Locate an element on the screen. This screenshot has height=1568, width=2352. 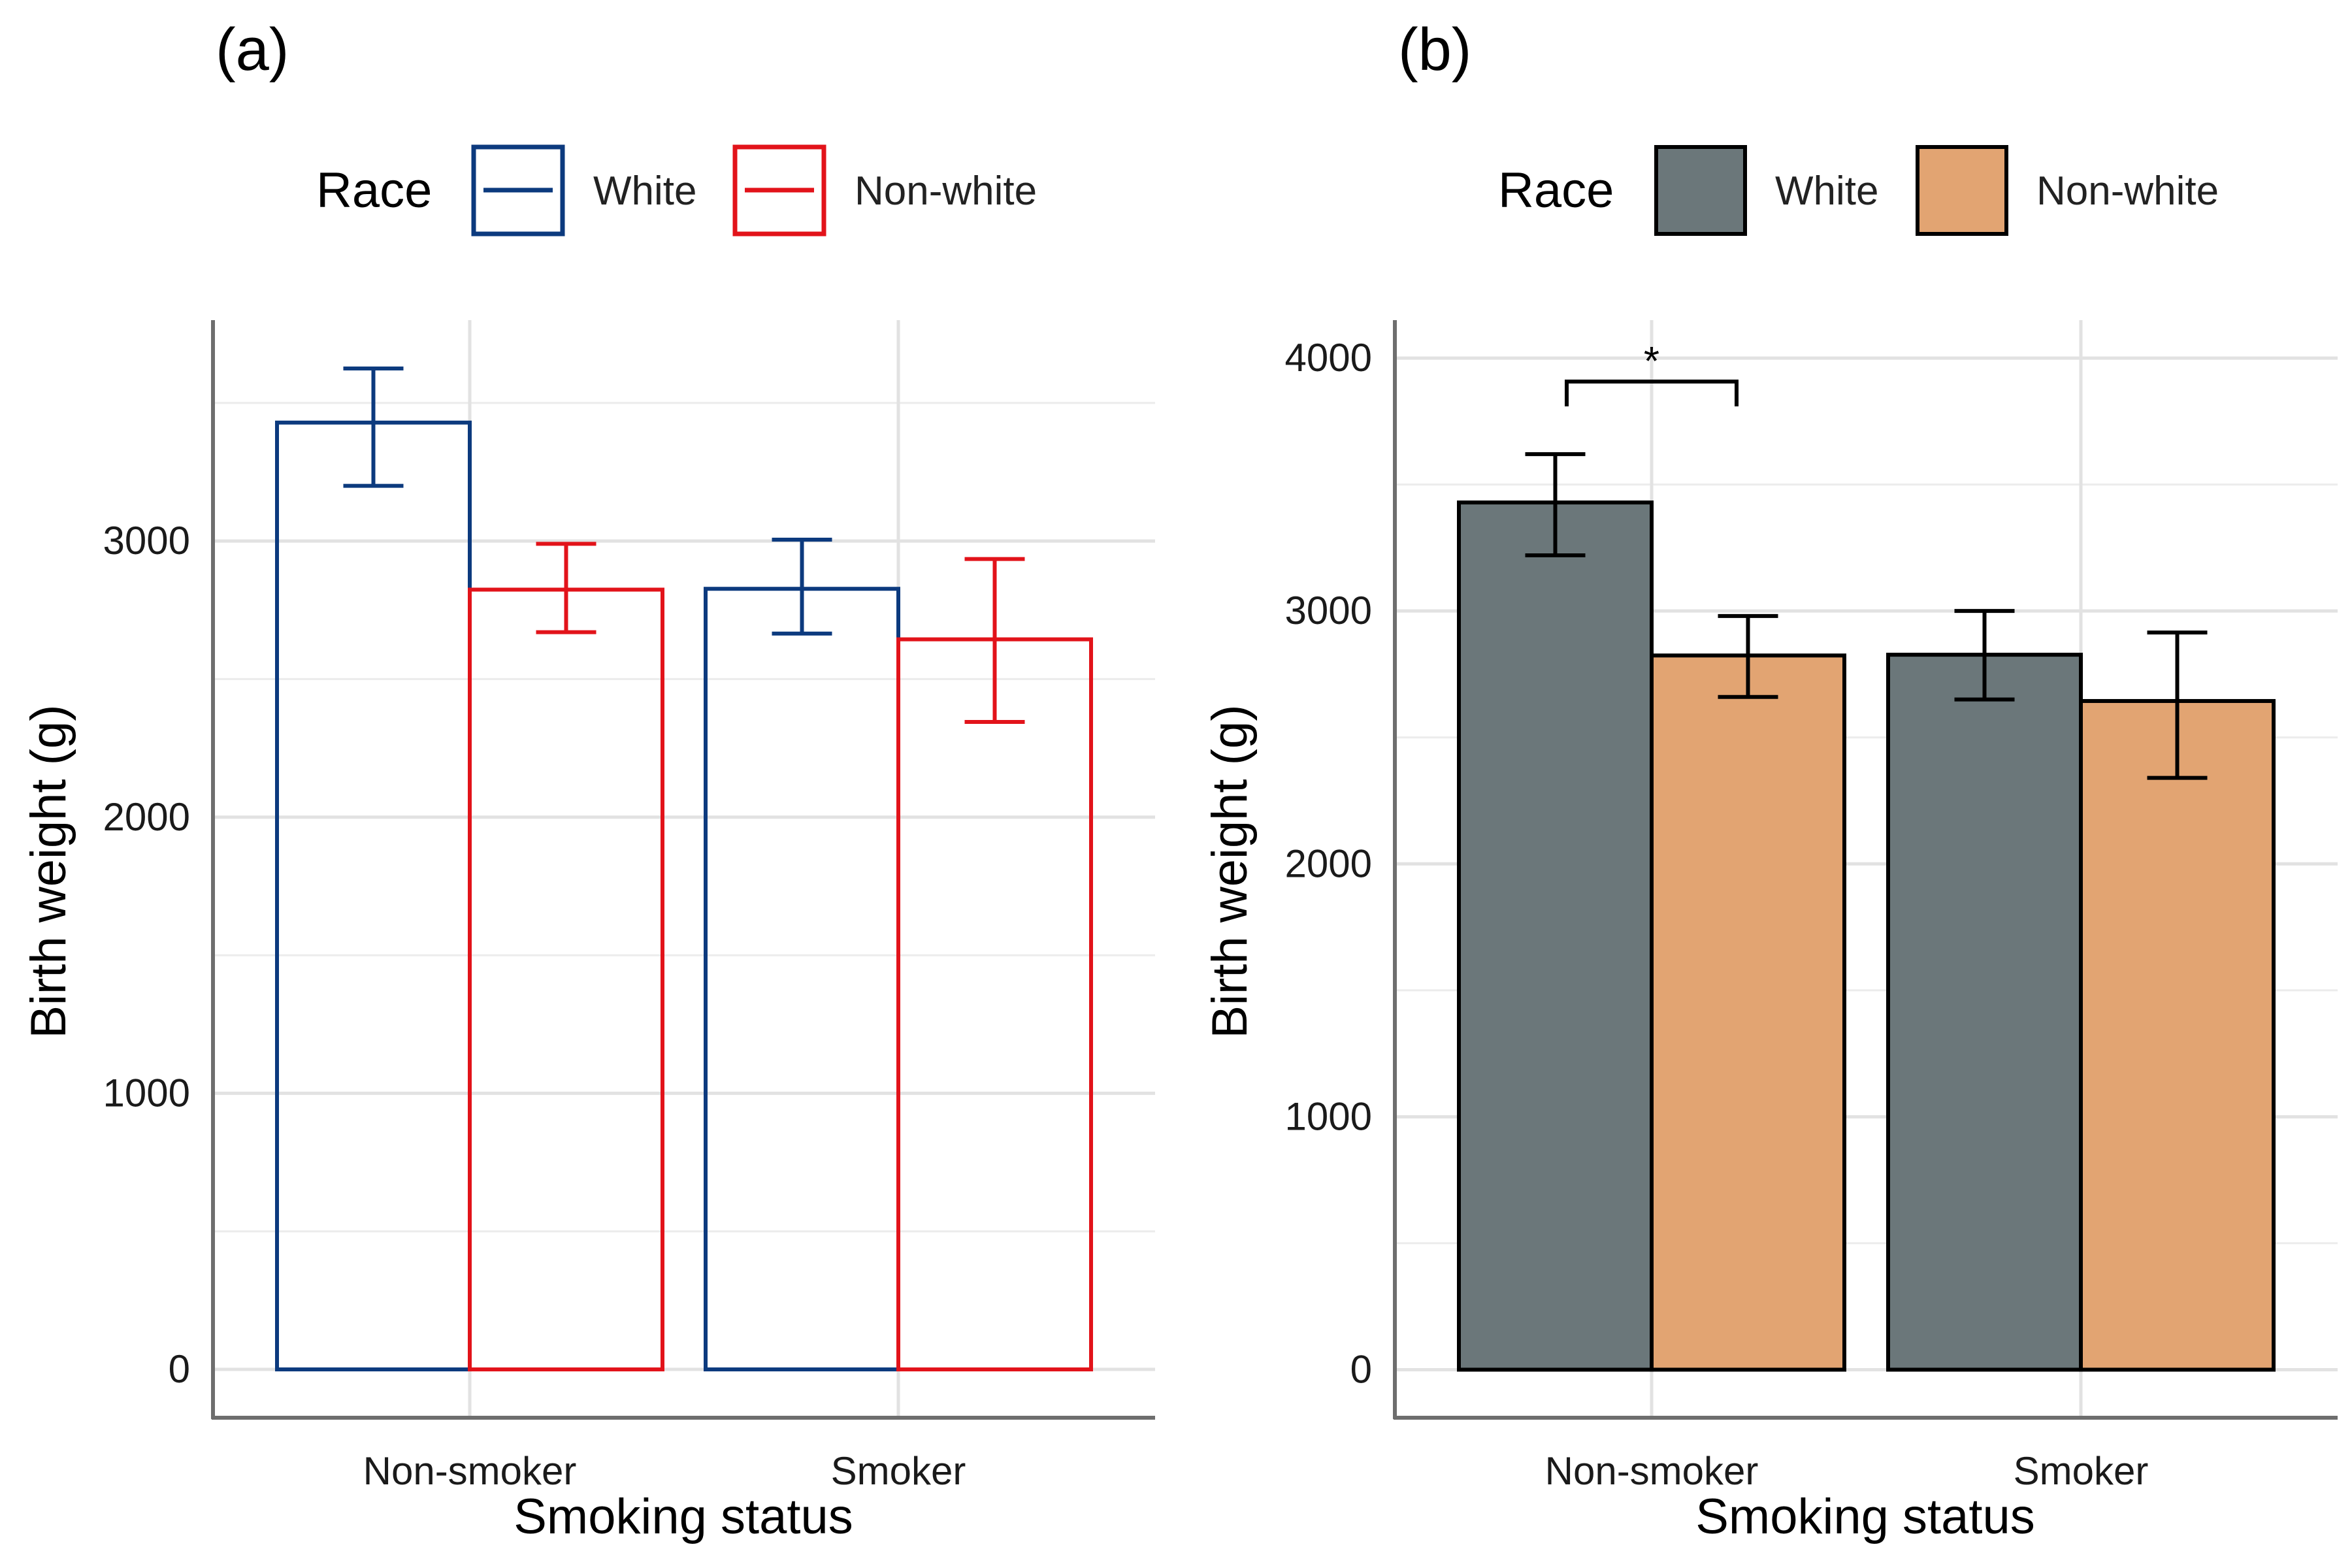
y-tick-label: 4000 is located at coordinates (1328, 358).